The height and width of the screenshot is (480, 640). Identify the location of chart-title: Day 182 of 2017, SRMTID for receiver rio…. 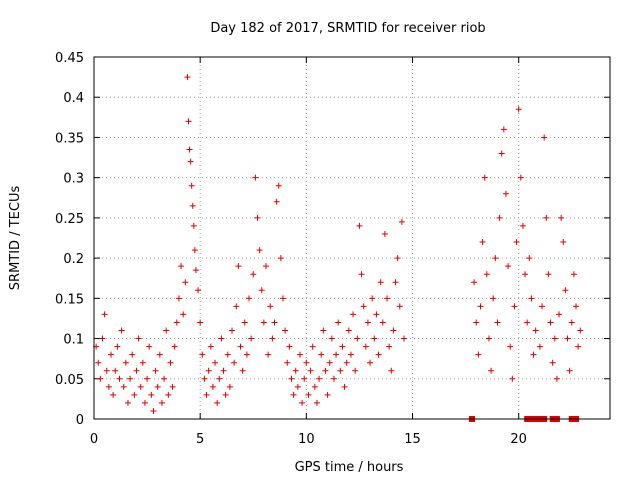
(347, 28).